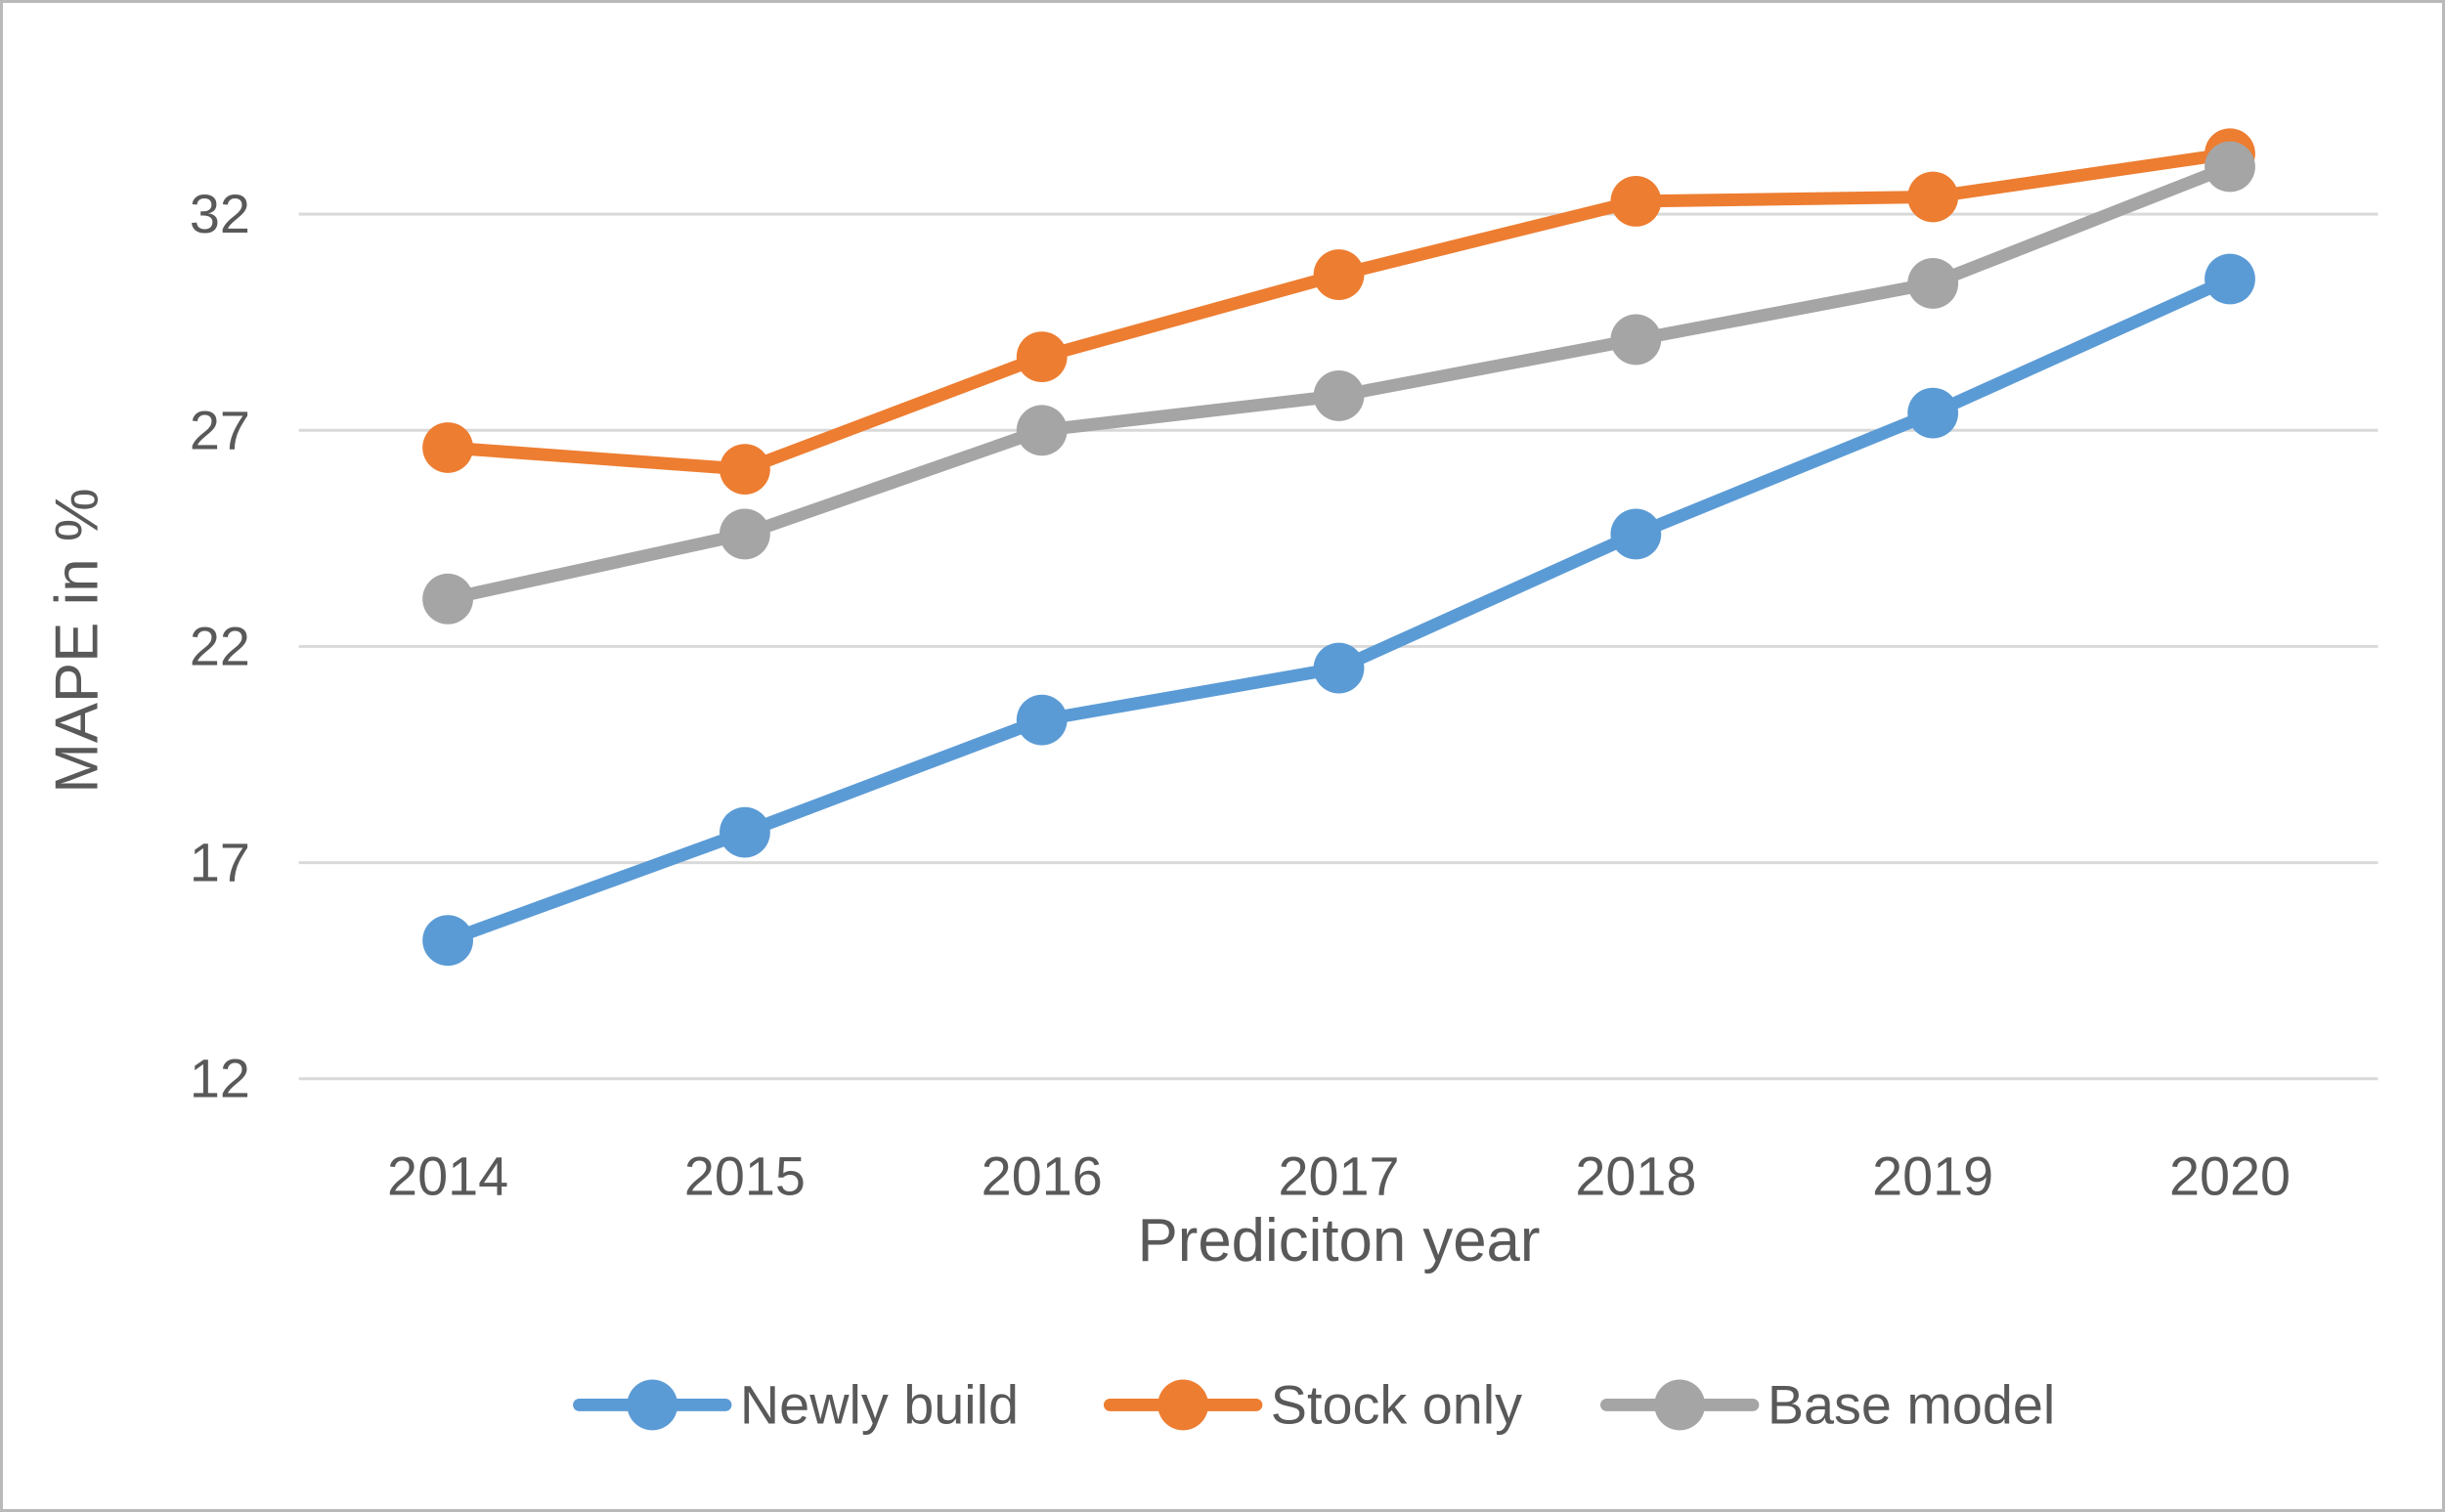  I want to click on x-tick-label: 2016, so click(1042, 1175).